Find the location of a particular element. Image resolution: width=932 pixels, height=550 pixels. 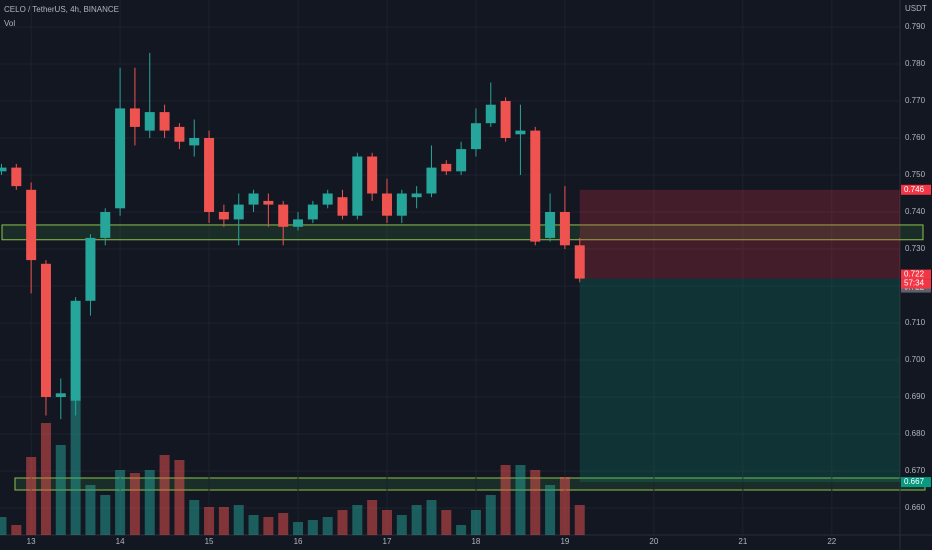

x-tick-label: 15 is located at coordinates (209, 541).